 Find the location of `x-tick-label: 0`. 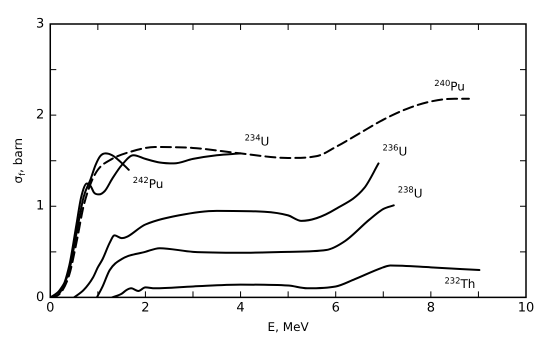

x-tick-label: 0 is located at coordinates (50, 308).